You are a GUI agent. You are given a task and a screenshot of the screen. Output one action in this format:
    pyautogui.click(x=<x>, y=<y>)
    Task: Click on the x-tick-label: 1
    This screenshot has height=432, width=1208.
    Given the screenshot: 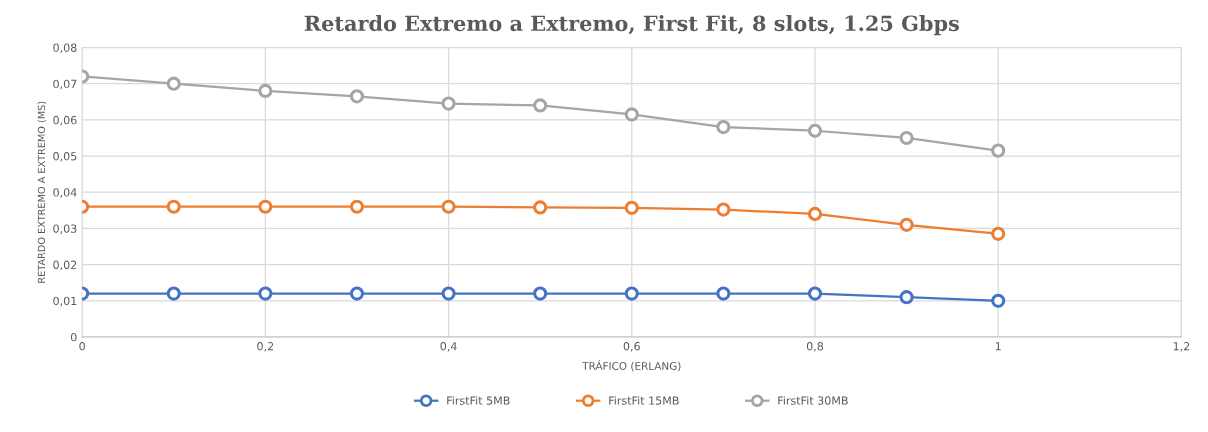 What is the action you would take?
    pyautogui.click(x=998, y=346)
    